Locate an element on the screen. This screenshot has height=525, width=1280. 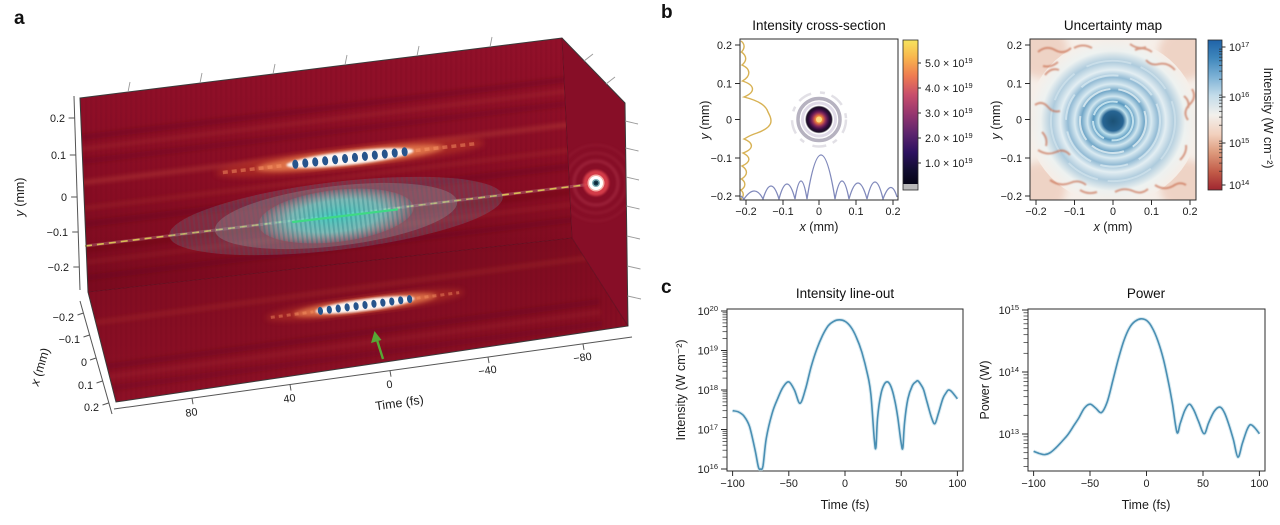
a-x-tick: 0.1 is located at coordinates (85, 386).